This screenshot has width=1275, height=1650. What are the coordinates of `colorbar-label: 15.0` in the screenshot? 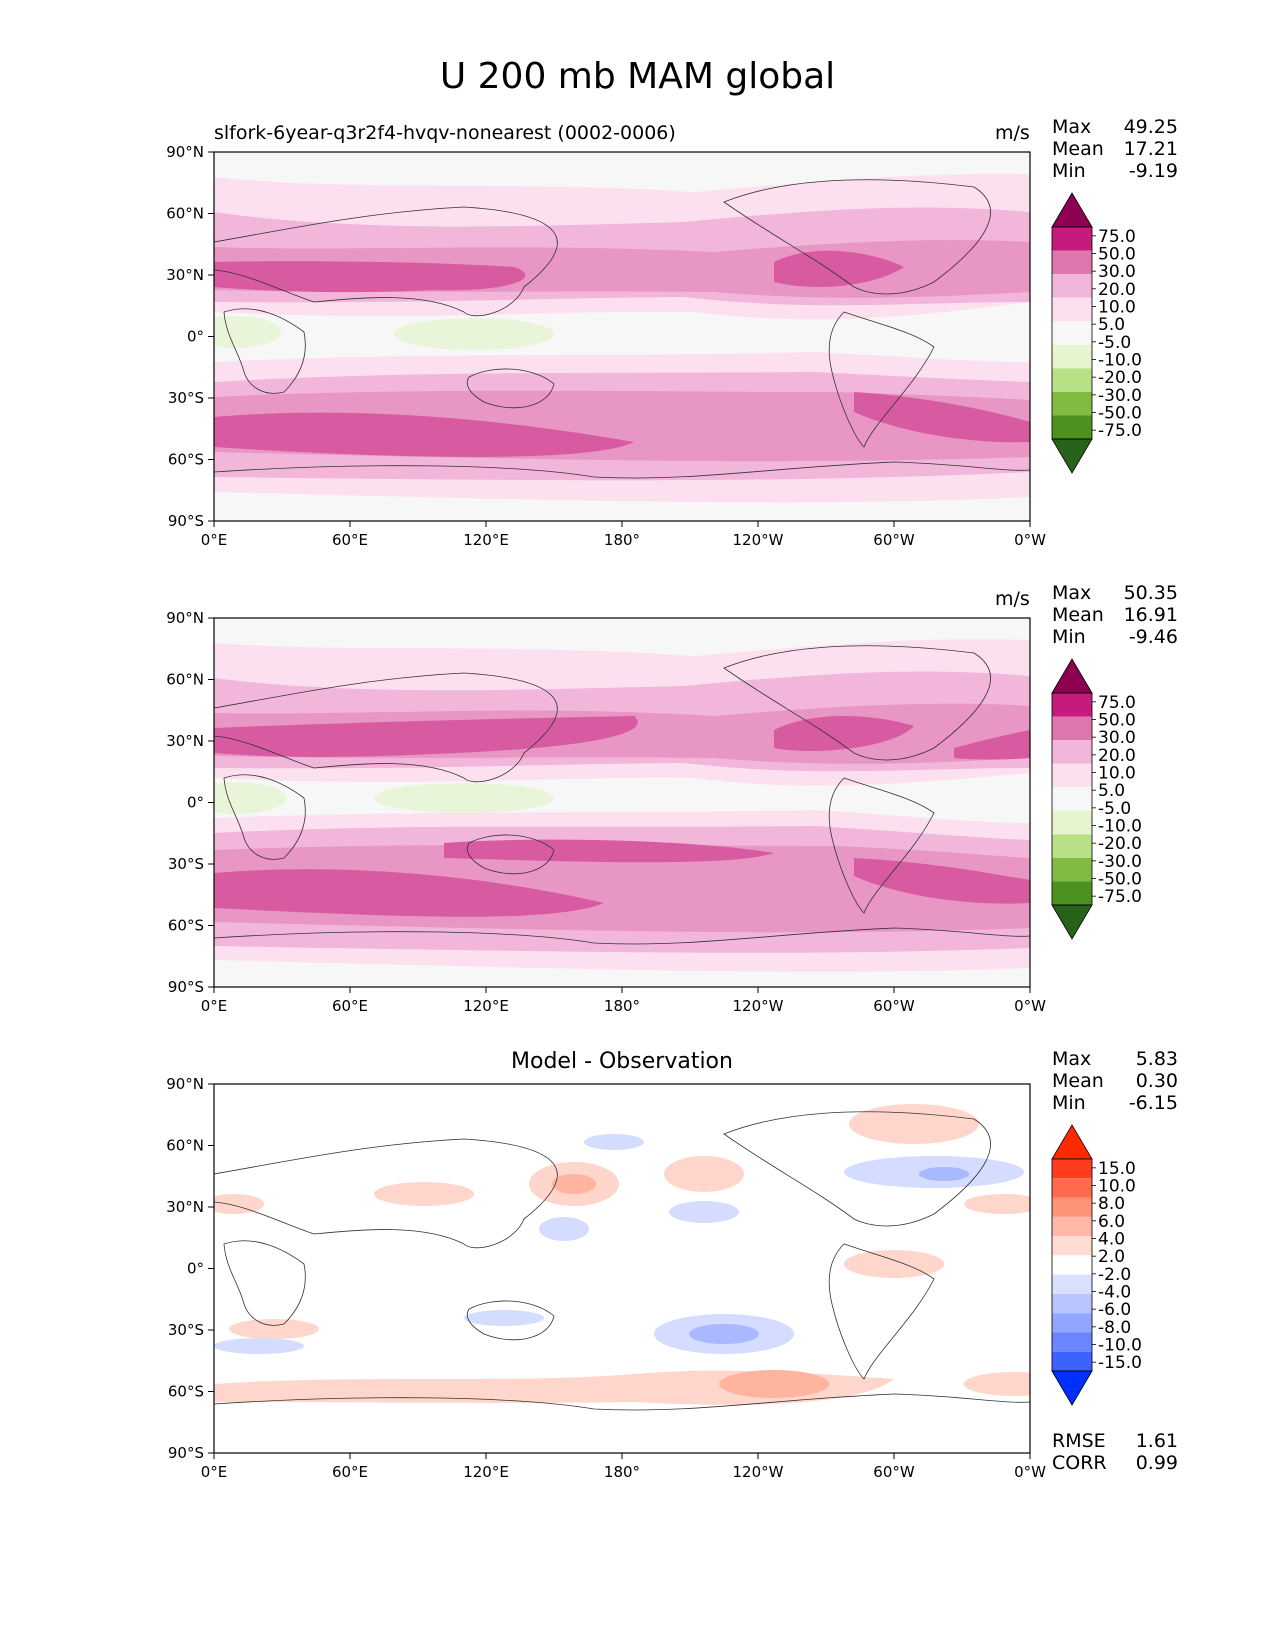 It's located at (1117, 1169).